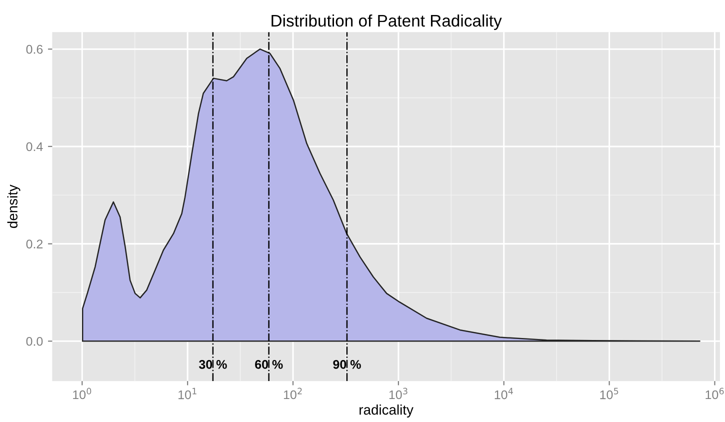 The image size is (725, 422). I want to click on annotation: 90 %, so click(347, 364).